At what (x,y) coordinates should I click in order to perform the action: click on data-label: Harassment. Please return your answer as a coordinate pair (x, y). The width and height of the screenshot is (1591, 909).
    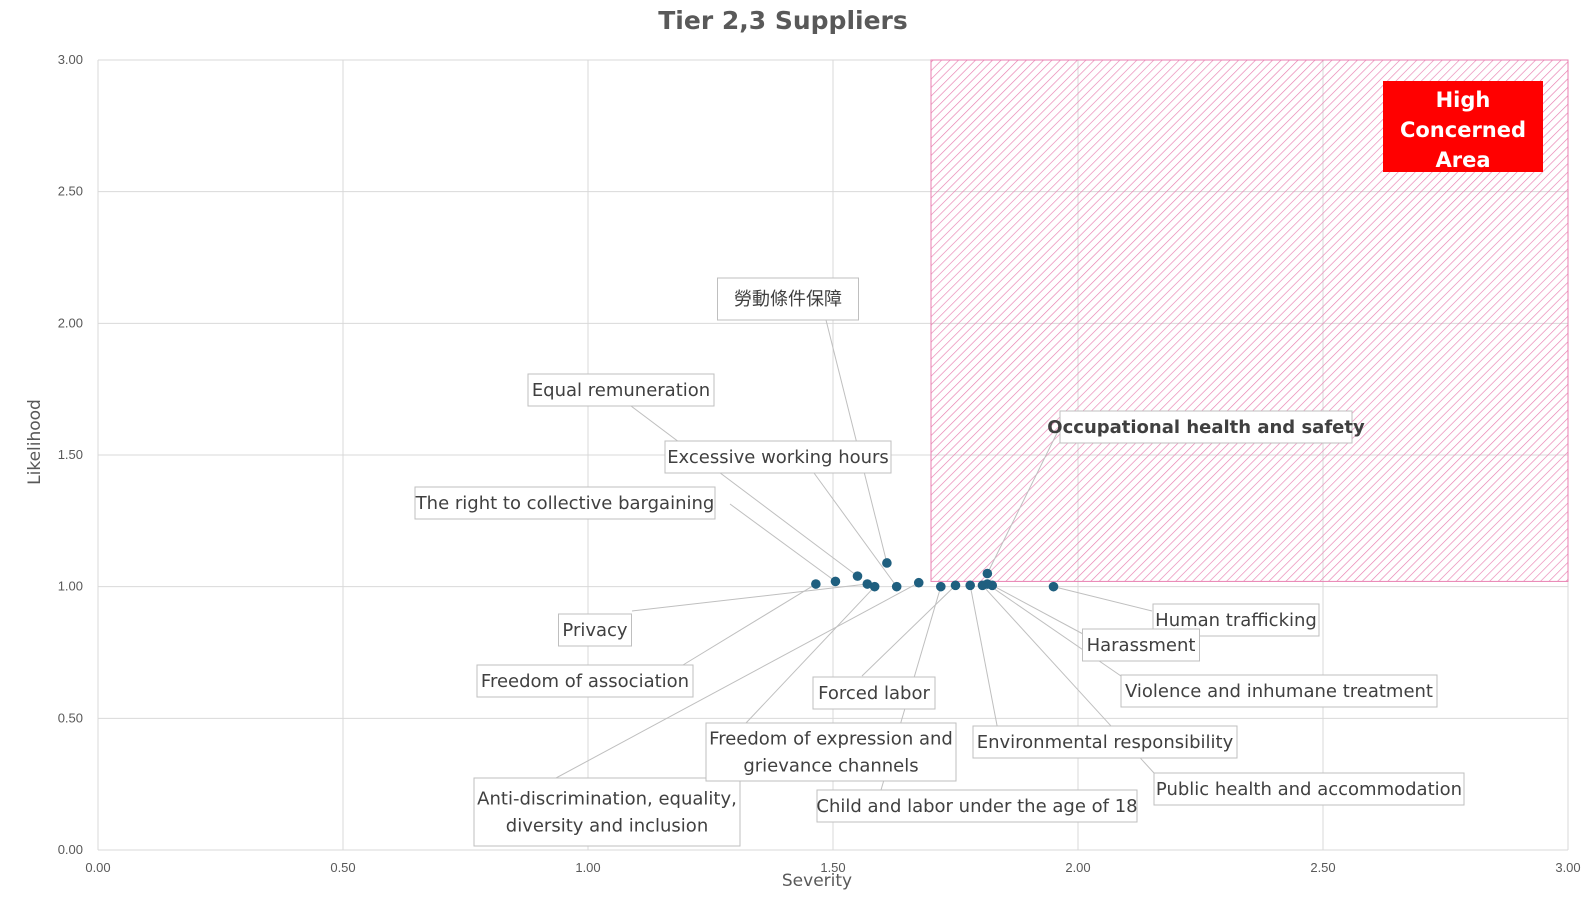
    Looking at the image, I should click on (1141, 645).